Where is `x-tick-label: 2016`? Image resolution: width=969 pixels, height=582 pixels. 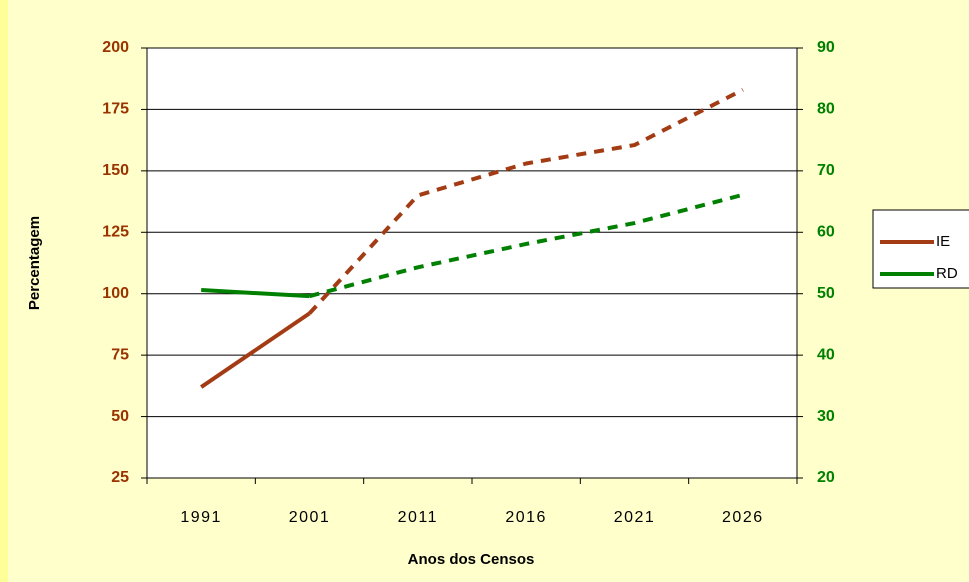
x-tick-label: 2016 is located at coordinates (526, 517).